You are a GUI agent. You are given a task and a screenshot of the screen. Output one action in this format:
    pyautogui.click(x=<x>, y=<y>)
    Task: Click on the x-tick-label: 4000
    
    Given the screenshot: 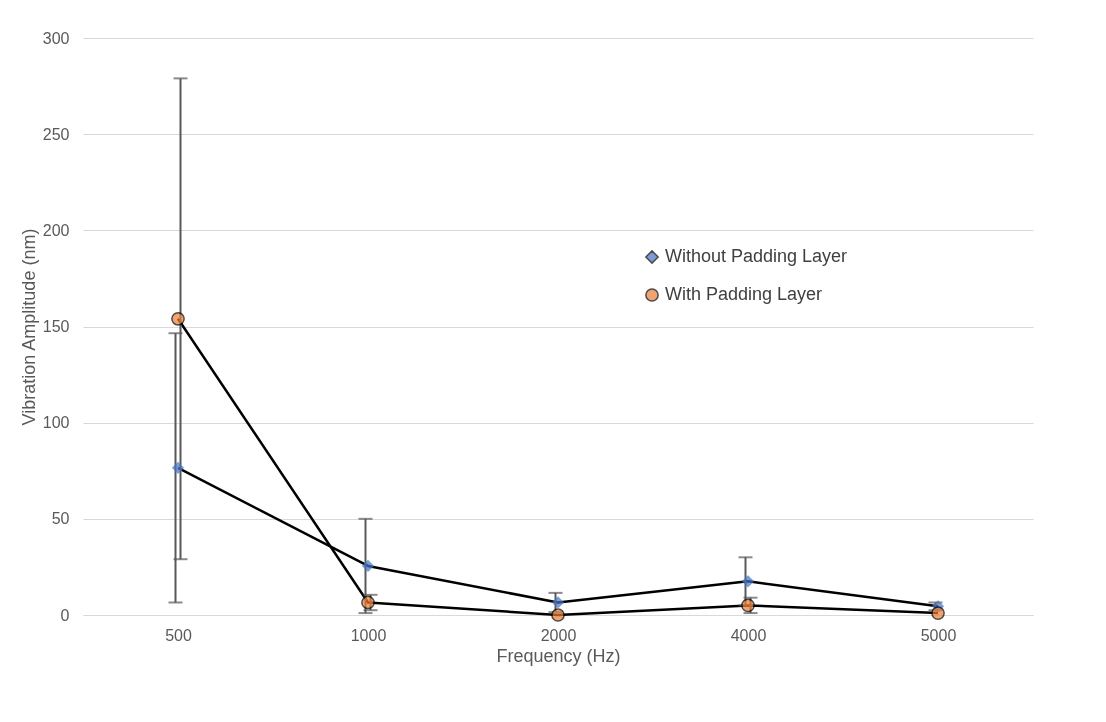 What is the action you would take?
    pyautogui.click(x=748, y=635)
    